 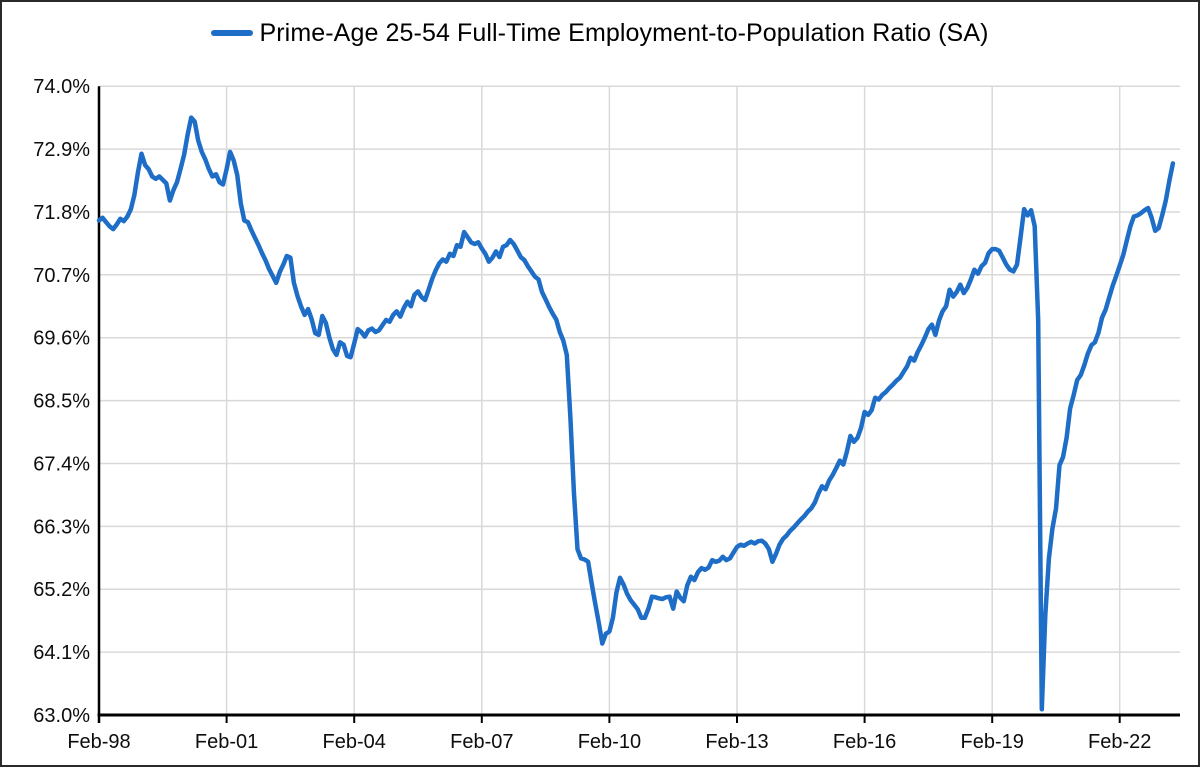 I want to click on y-tick-label: 66.3%, so click(x=61, y=527).